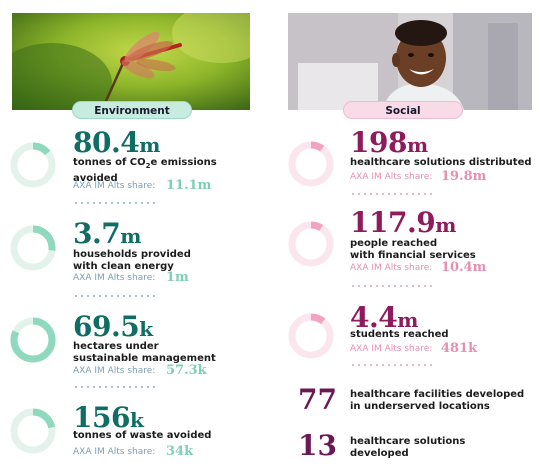 The width and height of the screenshot is (550, 470). Describe the element at coordinates (464, 267) in the screenshot. I see `share-value: 10.4m` at that location.